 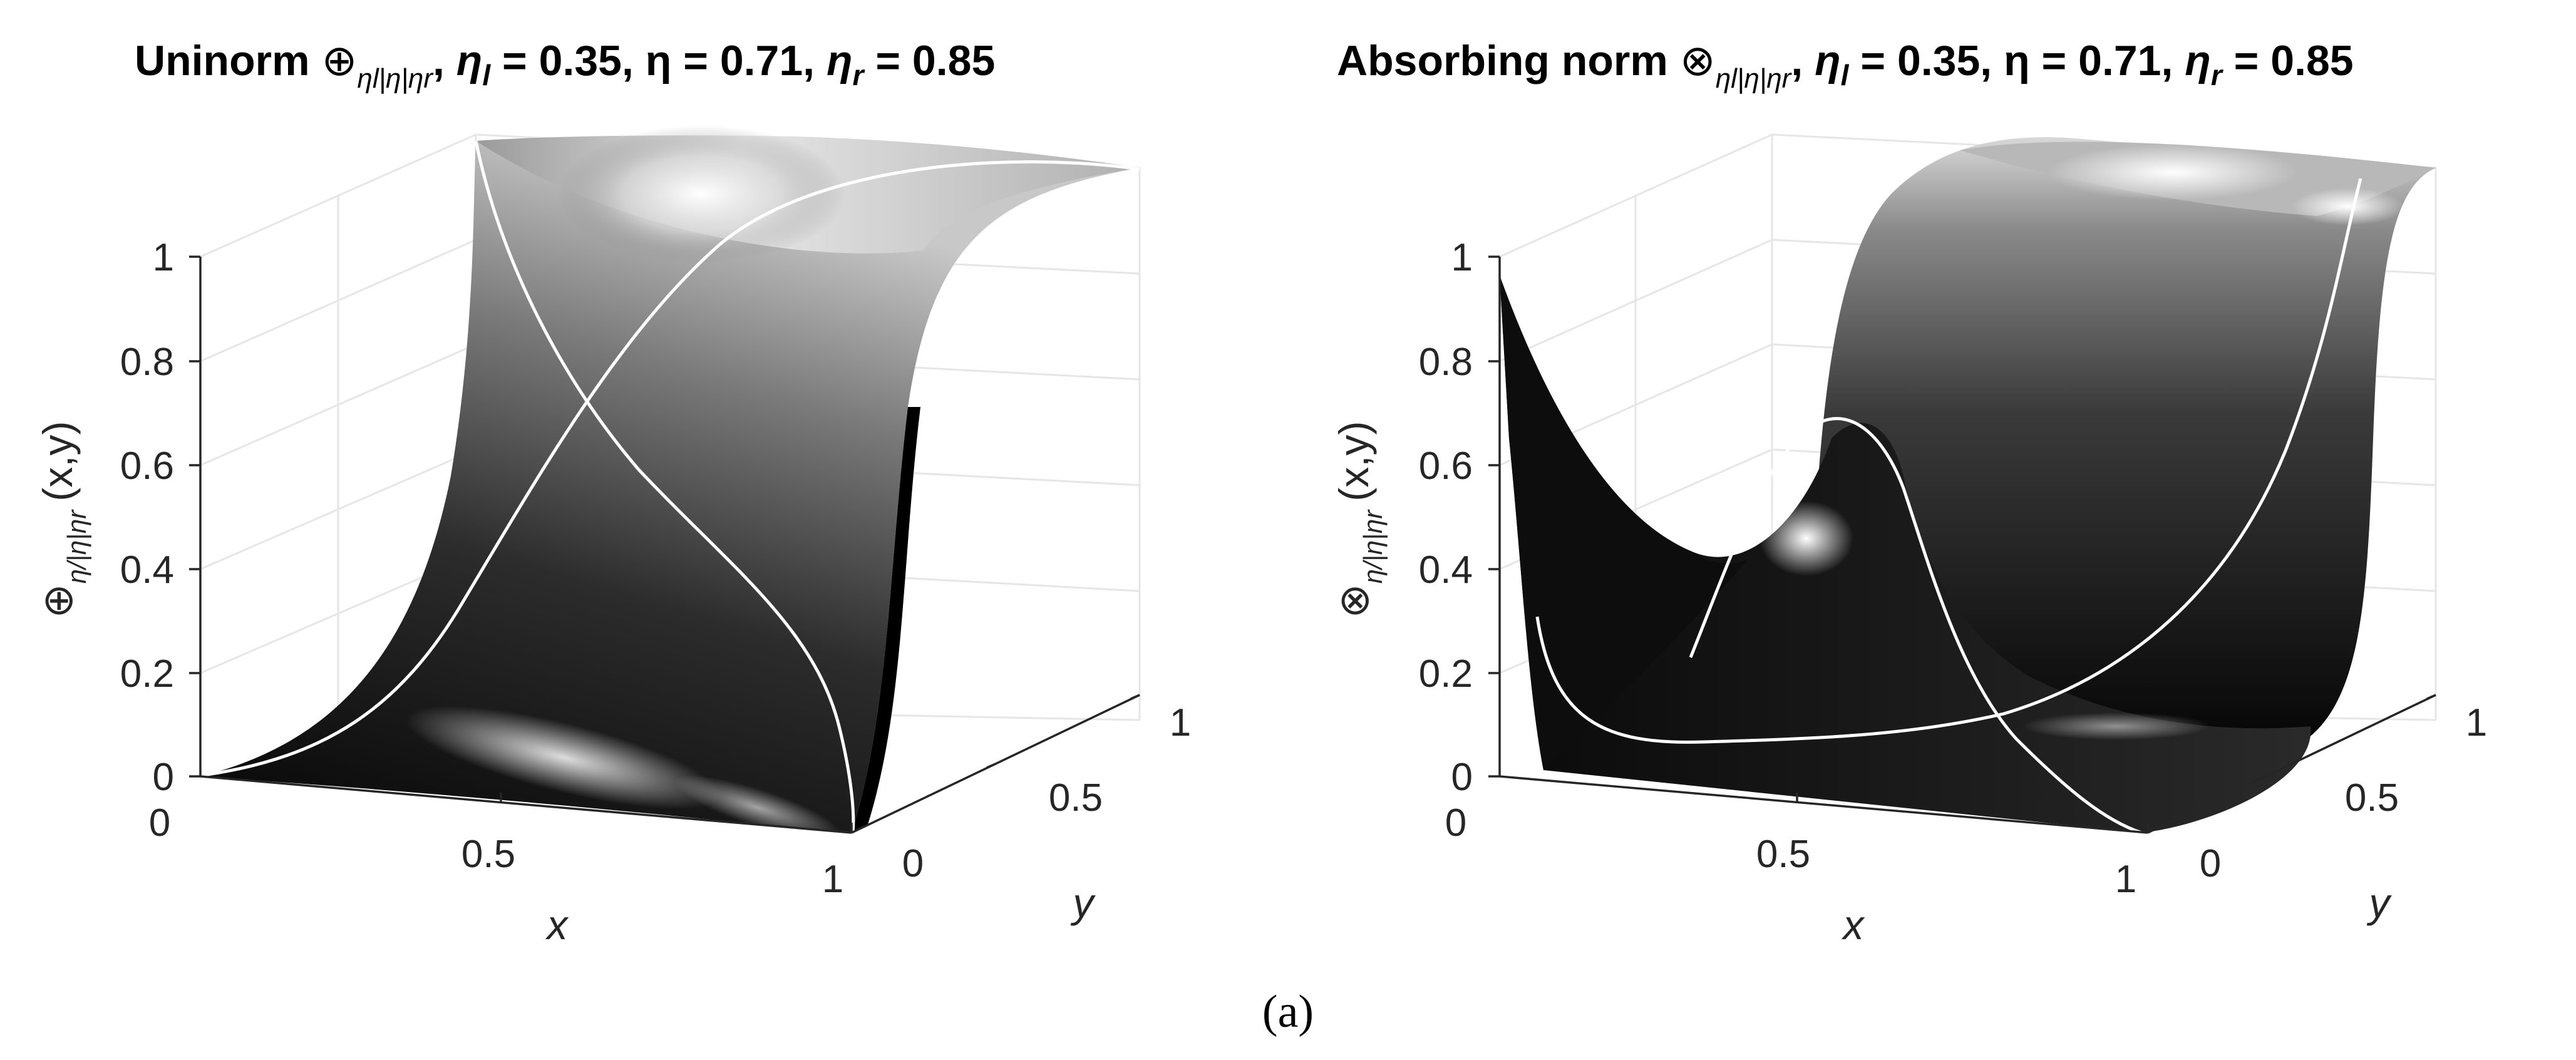 I want to click on left-ytick: 1, so click(x=1180, y=722).